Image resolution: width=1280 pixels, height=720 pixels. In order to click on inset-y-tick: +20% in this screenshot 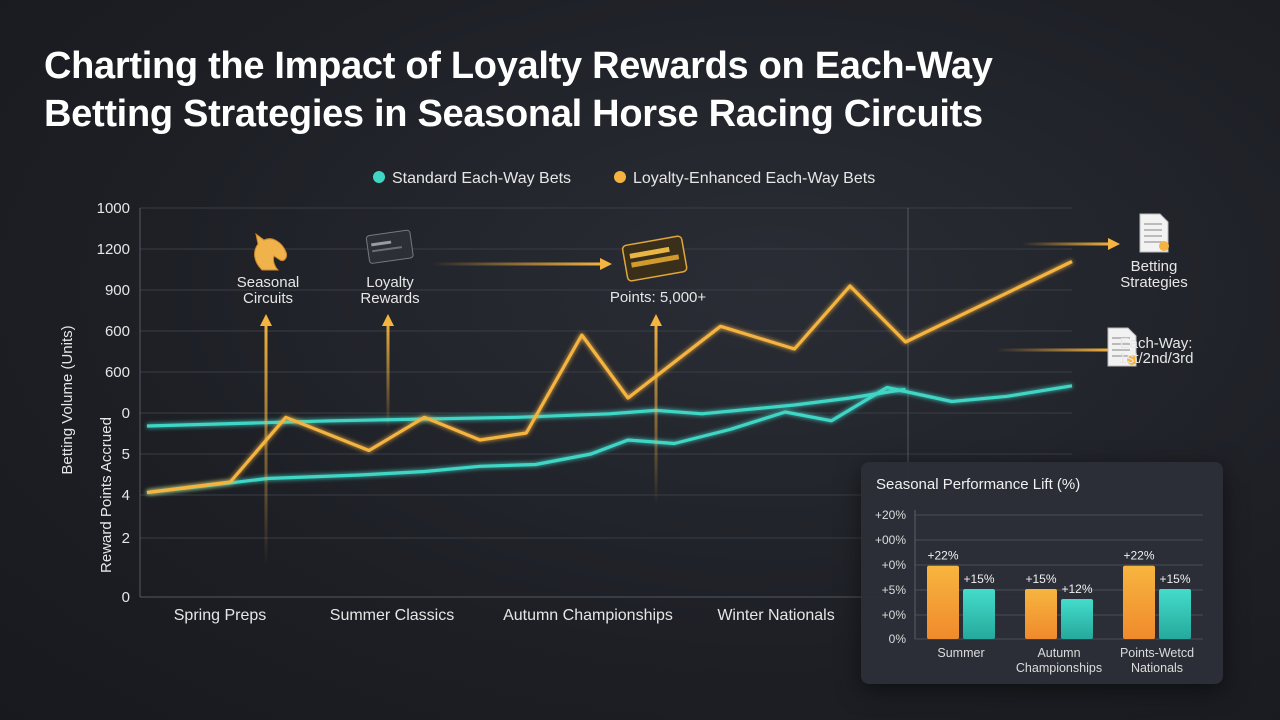, I will do `click(890, 515)`.